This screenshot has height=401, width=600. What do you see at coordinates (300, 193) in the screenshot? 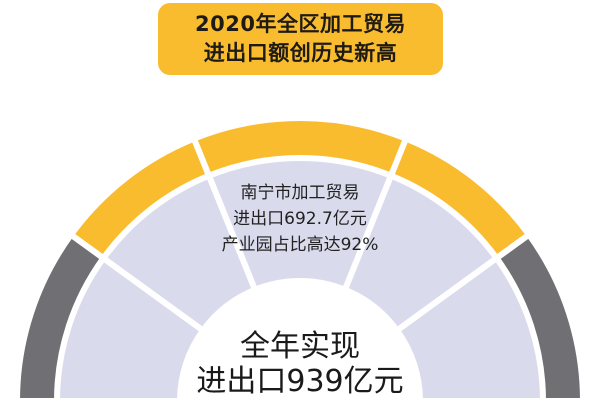
I see `nanning-label-1: 南宁市加工贸易` at bounding box center [300, 193].